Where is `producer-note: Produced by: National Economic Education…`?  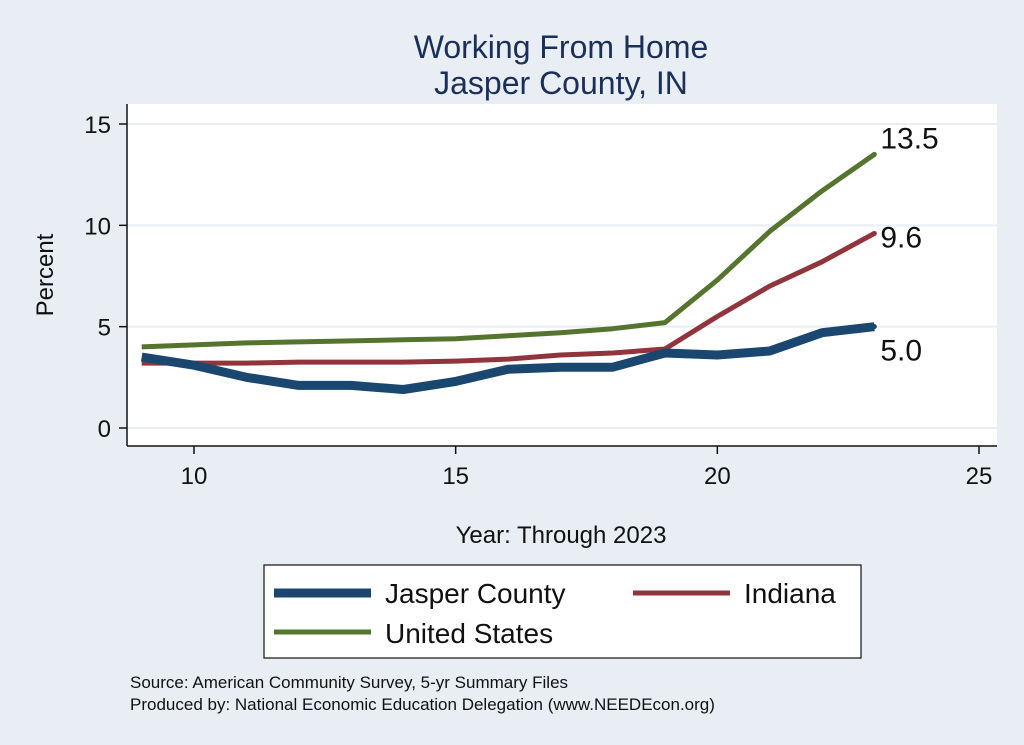 producer-note: Produced by: National Economic Education… is located at coordinates (422, 704).